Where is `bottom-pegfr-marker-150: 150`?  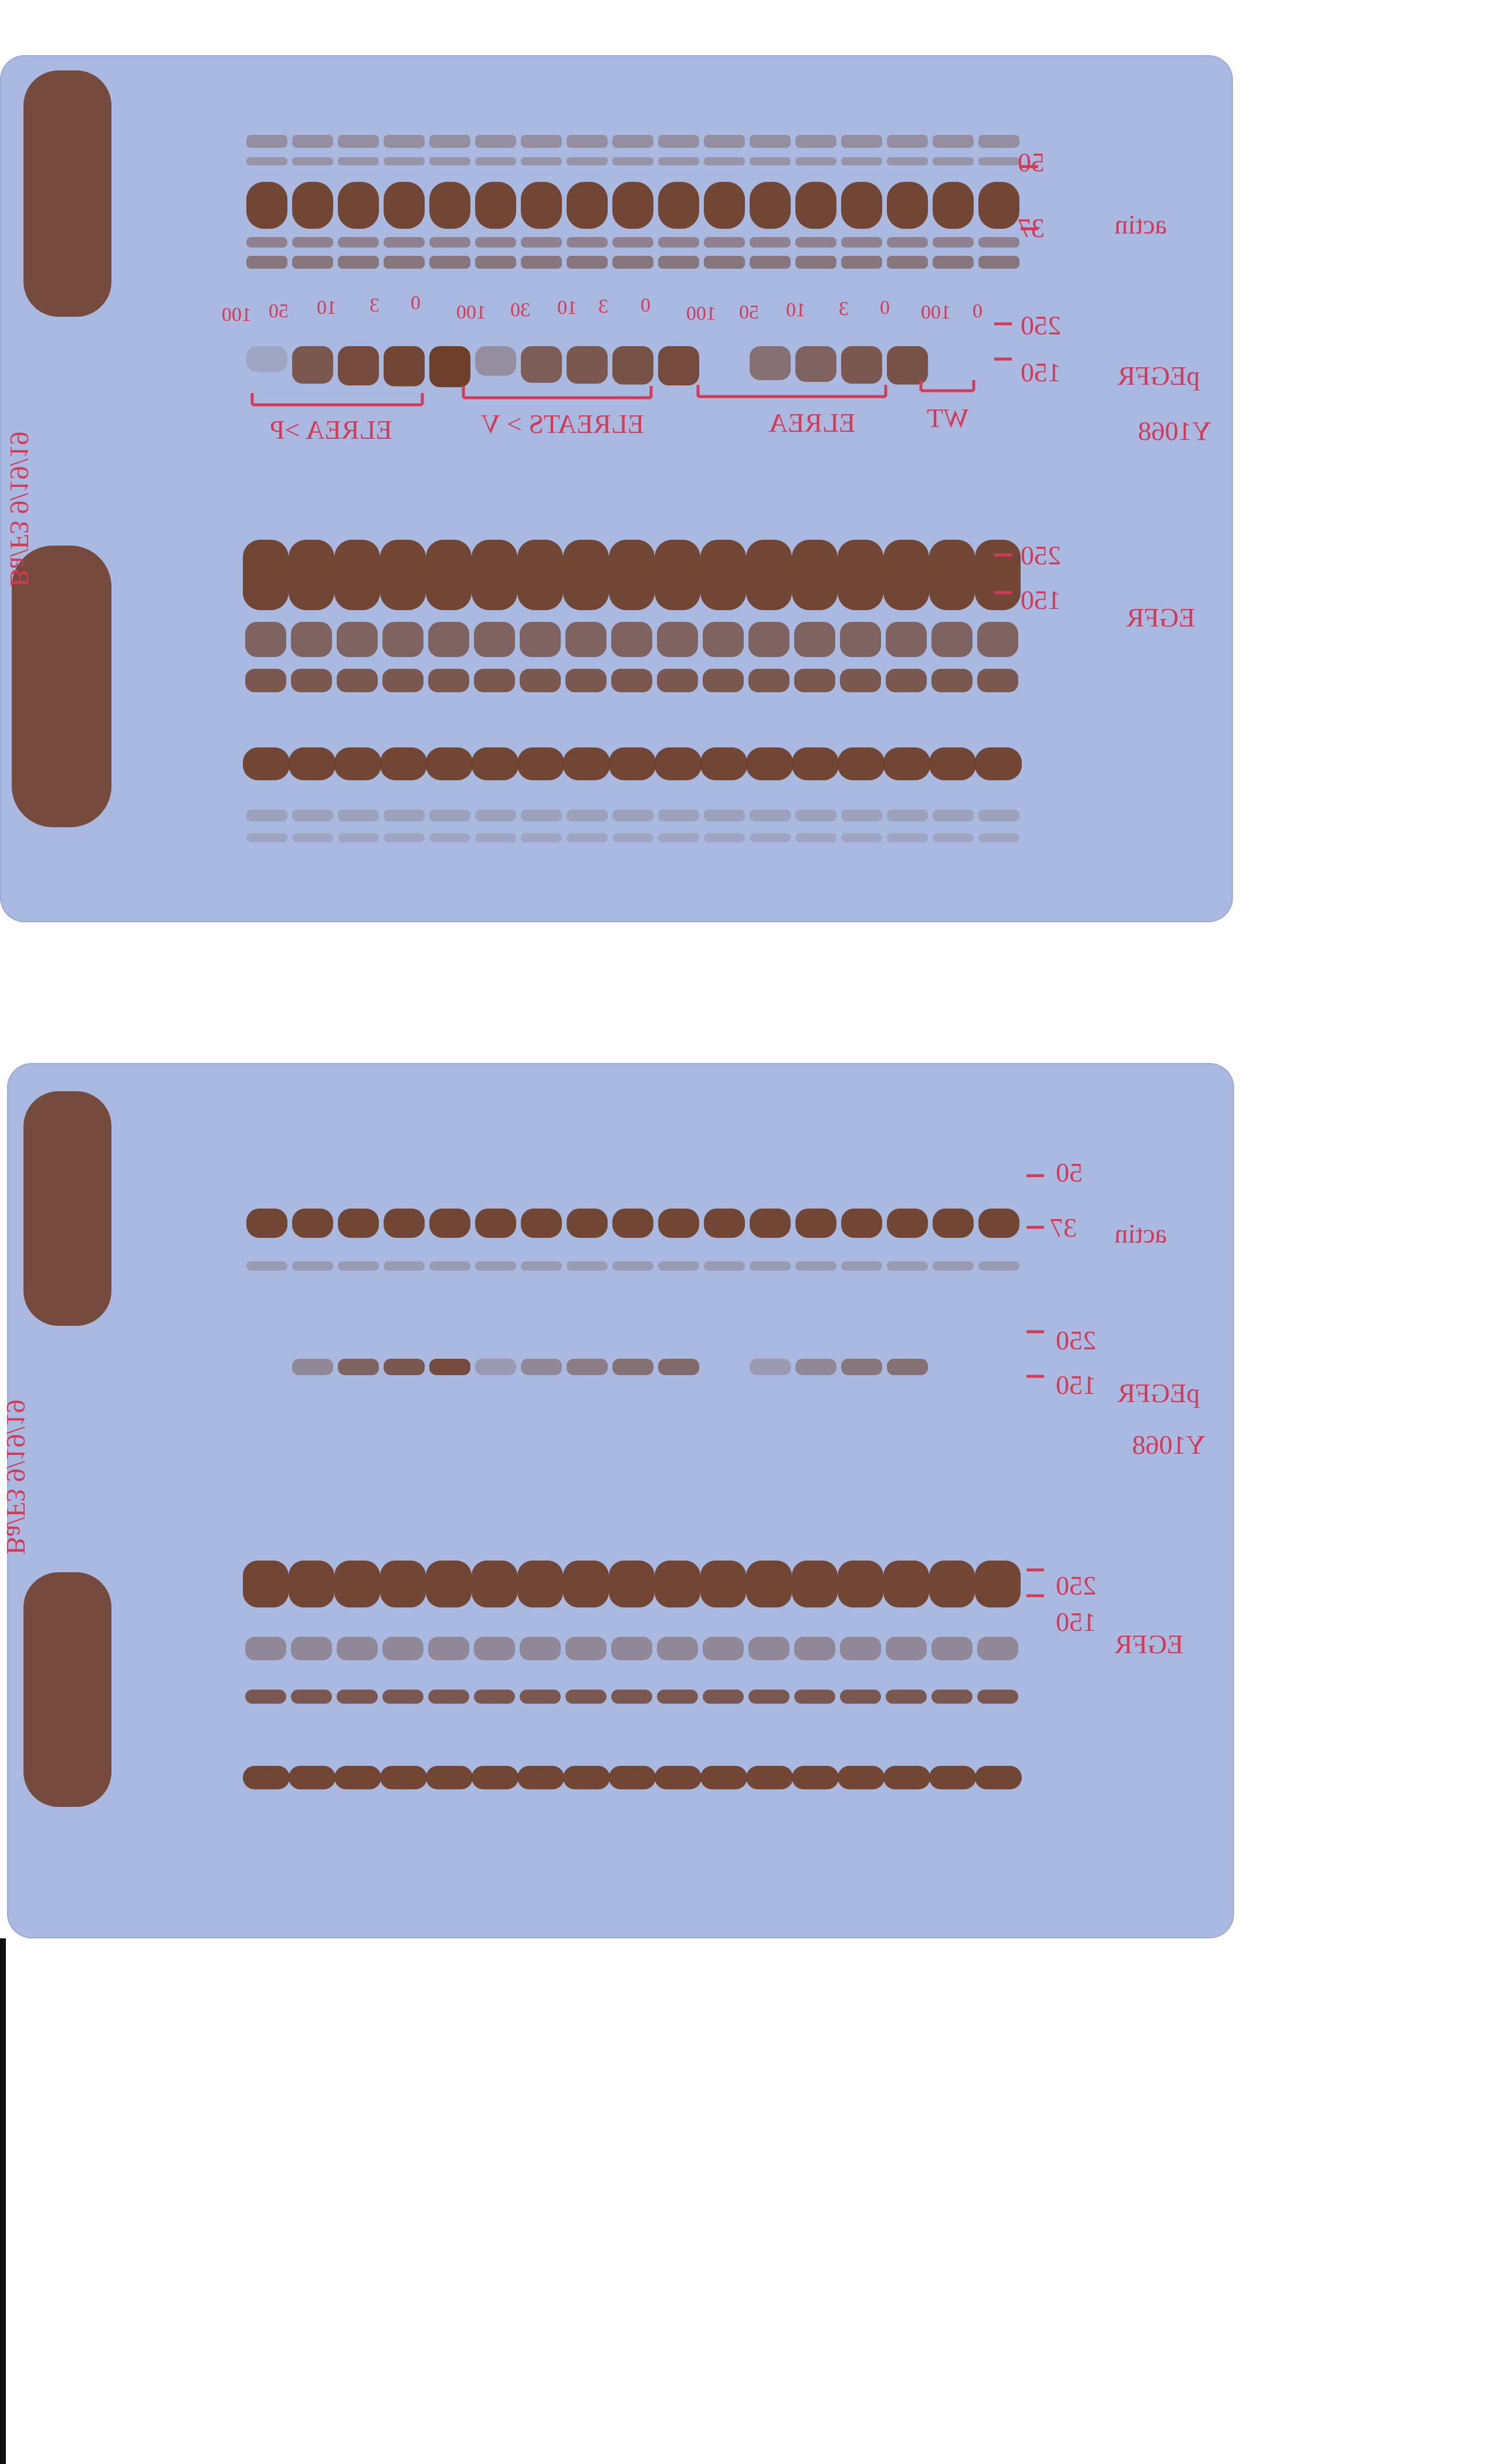 bottom-pegfr-marker-150: 150 is located at coordinates (1076, 1385).